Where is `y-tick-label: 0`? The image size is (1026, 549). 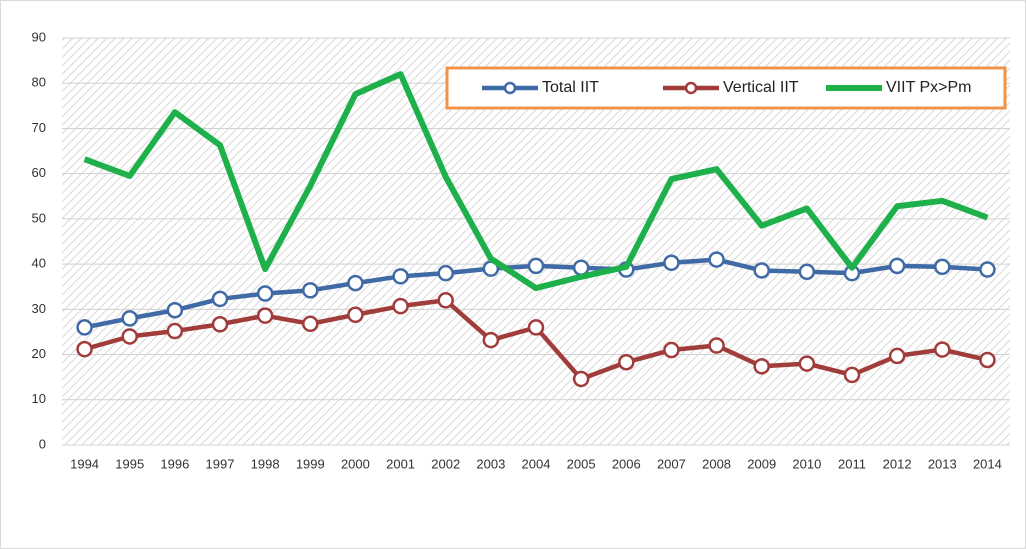
y-tick-label: 0 is located at coordinates (42, 443).